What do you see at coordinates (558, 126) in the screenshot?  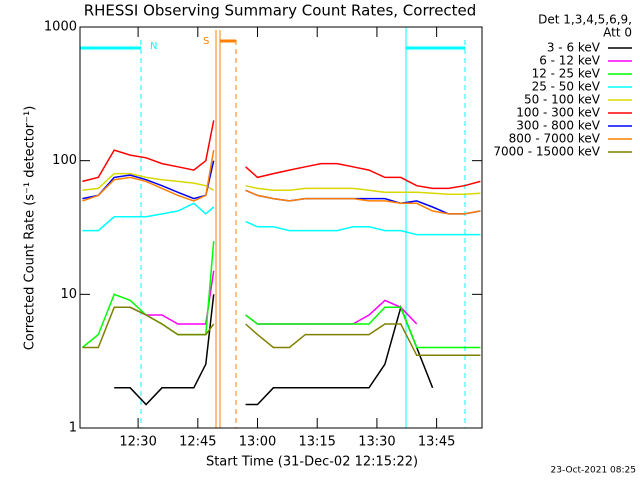 I see `legend-label: 300 - 800 keV` at bounding box center [558, 126].